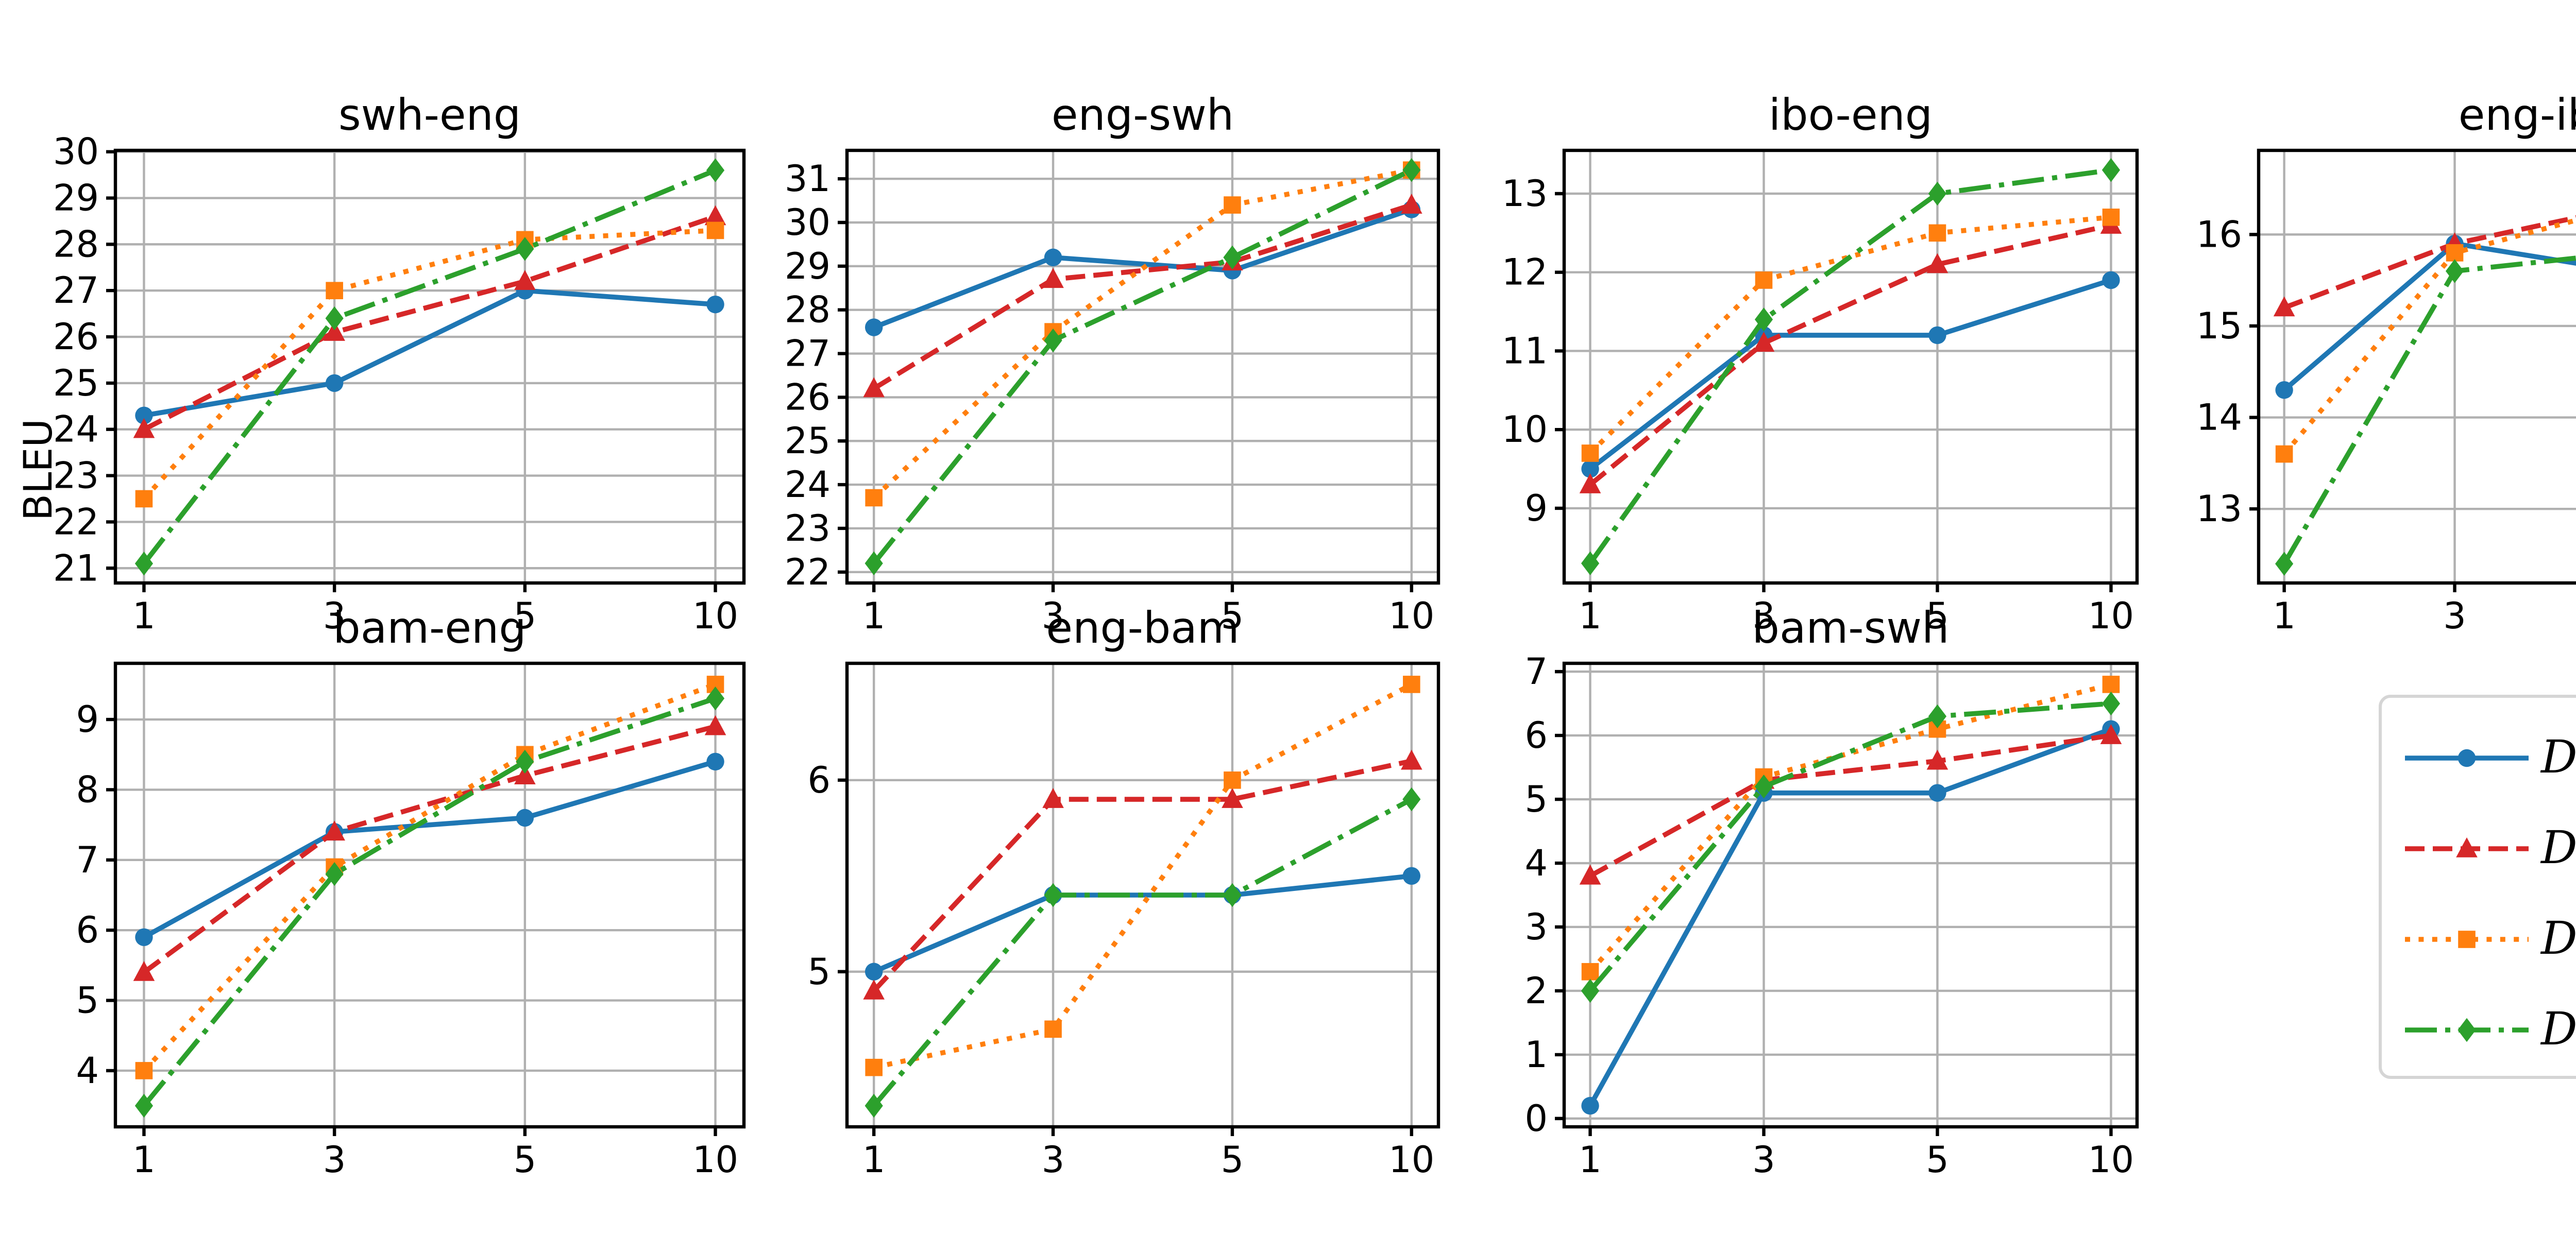  I want to click on legend-label: DMDBS, so click(2558, 853).